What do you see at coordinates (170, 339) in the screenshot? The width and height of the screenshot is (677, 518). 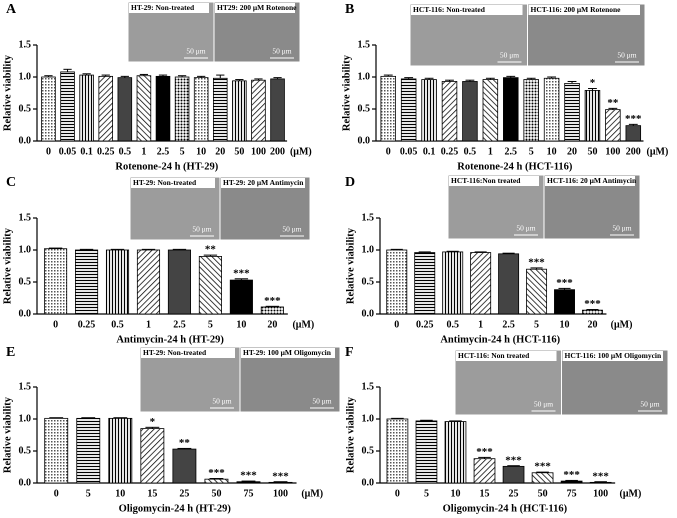 I see `x-axis-label: Antimycin-24 h (HT-29)` at bounding box center [170, 339].